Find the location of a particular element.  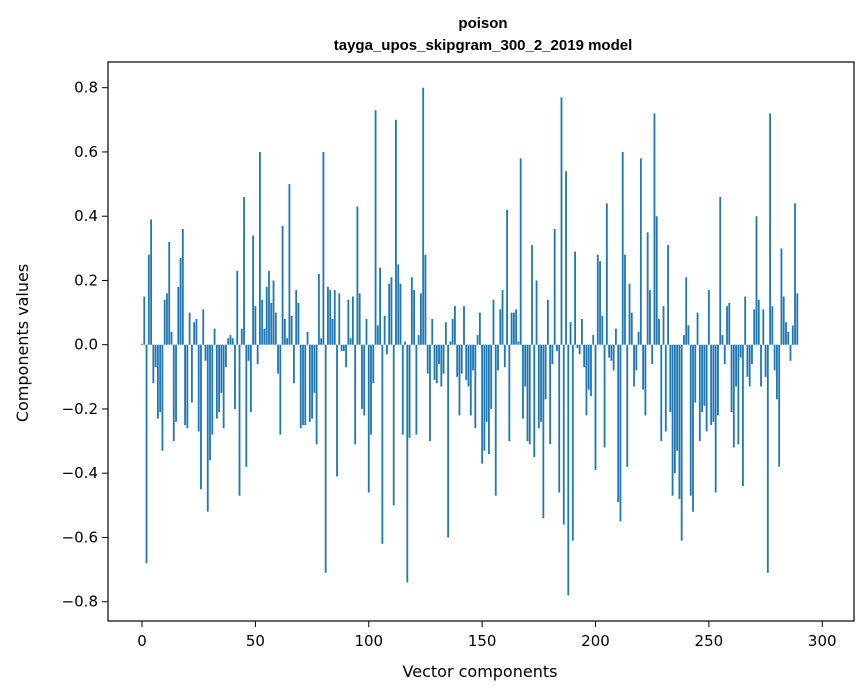

y-tick-label-0: −0.8 is located at coordinates (80, 602).